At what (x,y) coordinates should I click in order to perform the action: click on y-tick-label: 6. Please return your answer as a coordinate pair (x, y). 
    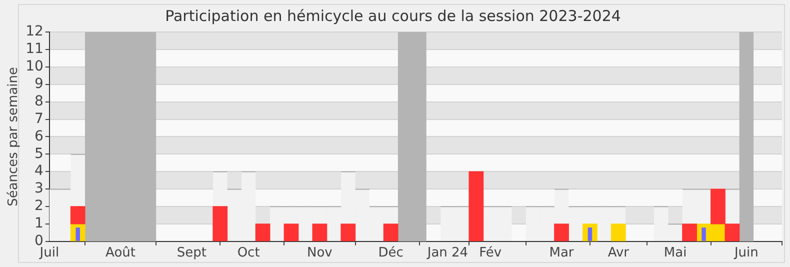
    Looking at the image, I should click on (39, 136).